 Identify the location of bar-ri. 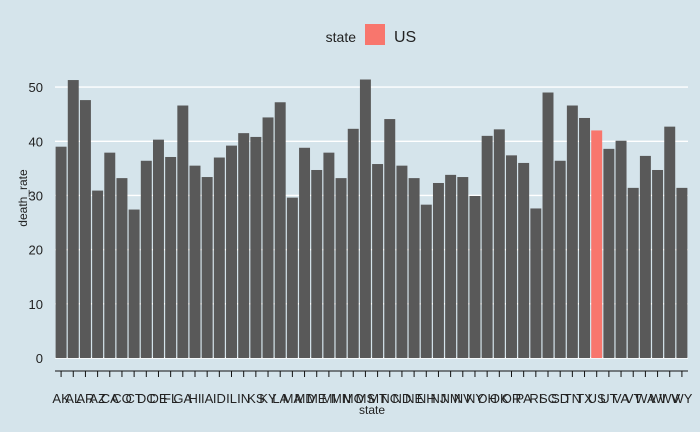
(536, 283).